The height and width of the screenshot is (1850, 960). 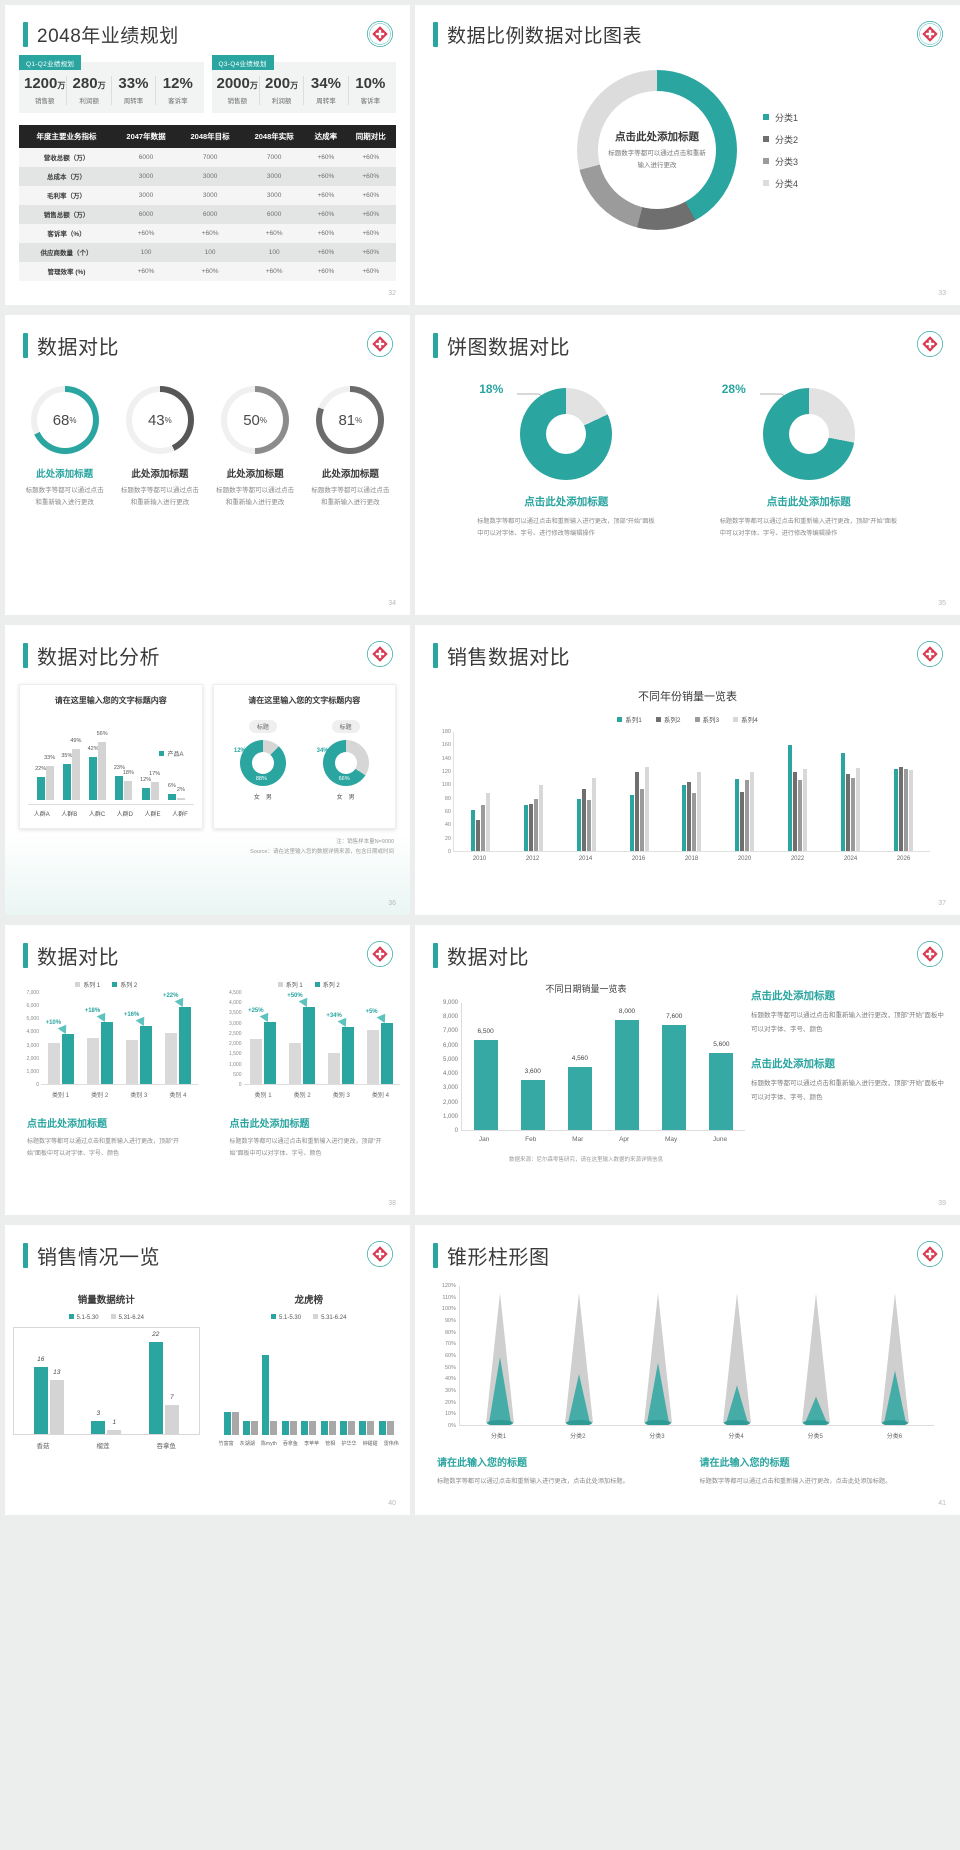 I want to click on bar-value: 35%, so click(x=67, y=755).